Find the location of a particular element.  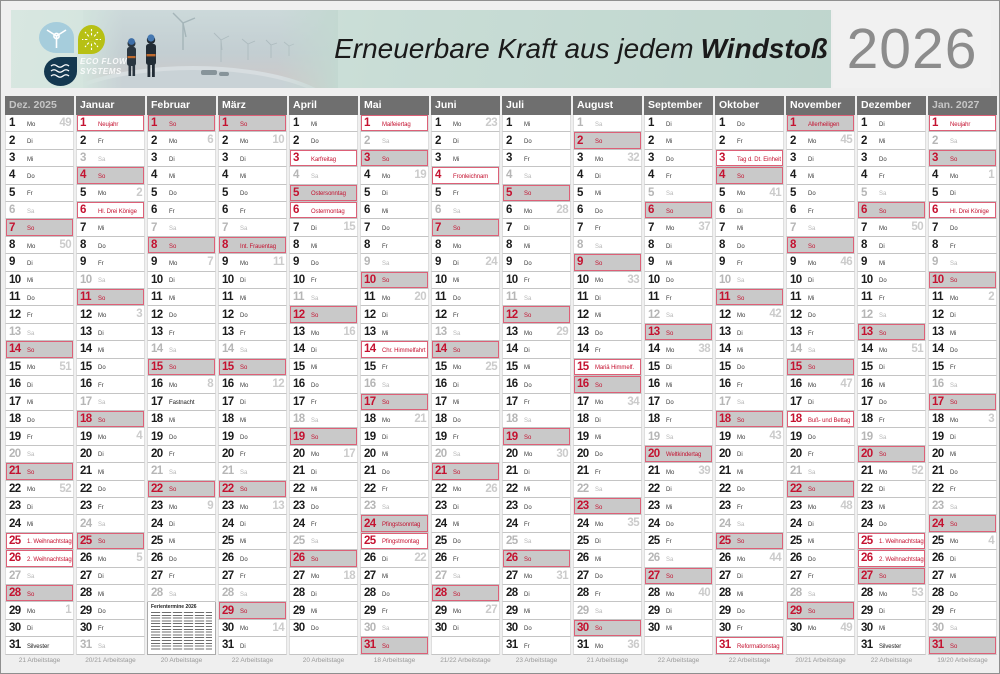

day-cell: 10 Fr is located at coordinates (323, 280).